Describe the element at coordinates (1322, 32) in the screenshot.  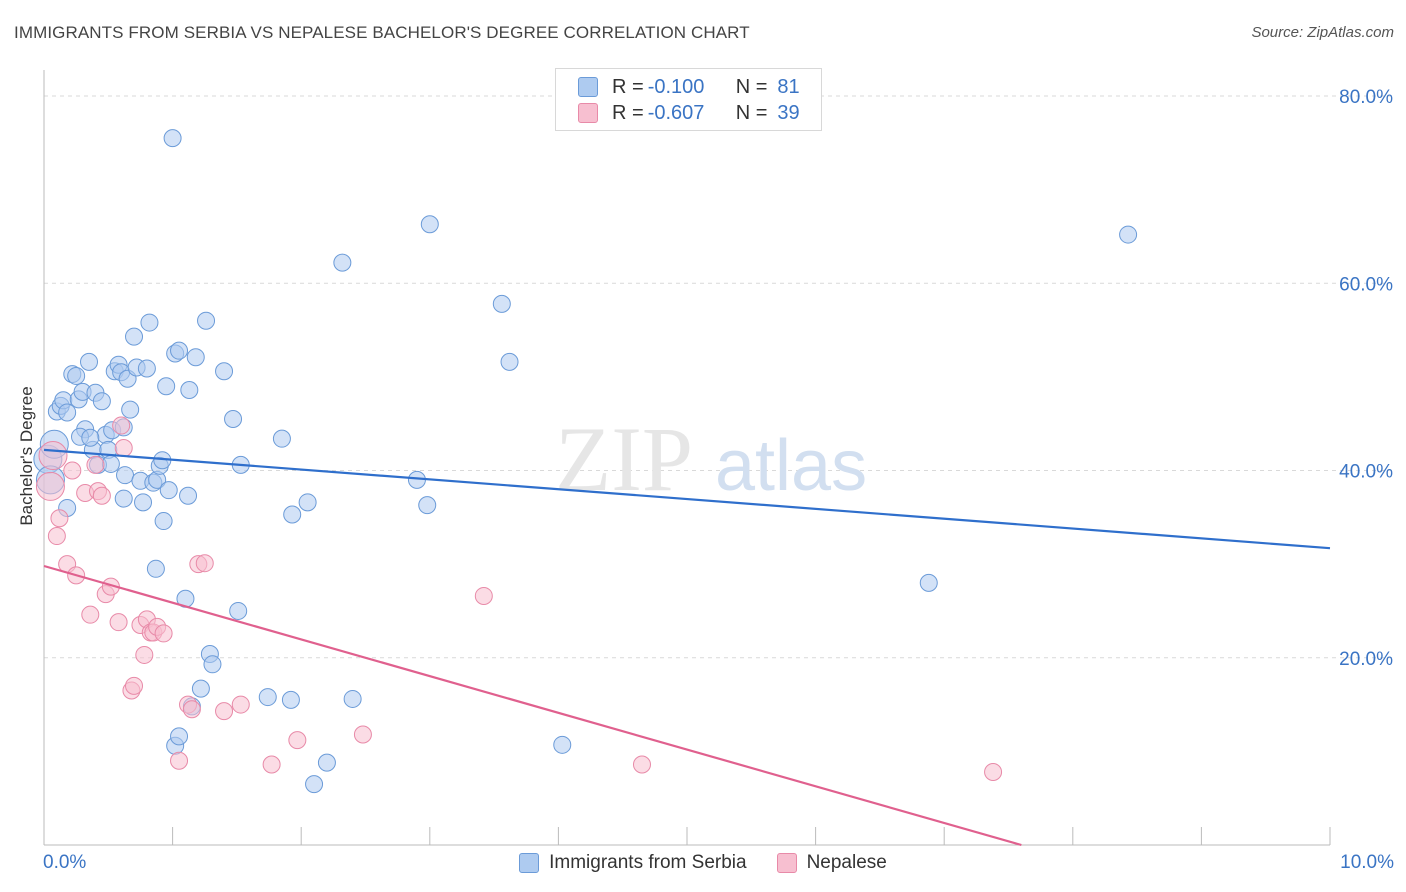
I see `source-label: Source: ZipAtlas.com` at that location.